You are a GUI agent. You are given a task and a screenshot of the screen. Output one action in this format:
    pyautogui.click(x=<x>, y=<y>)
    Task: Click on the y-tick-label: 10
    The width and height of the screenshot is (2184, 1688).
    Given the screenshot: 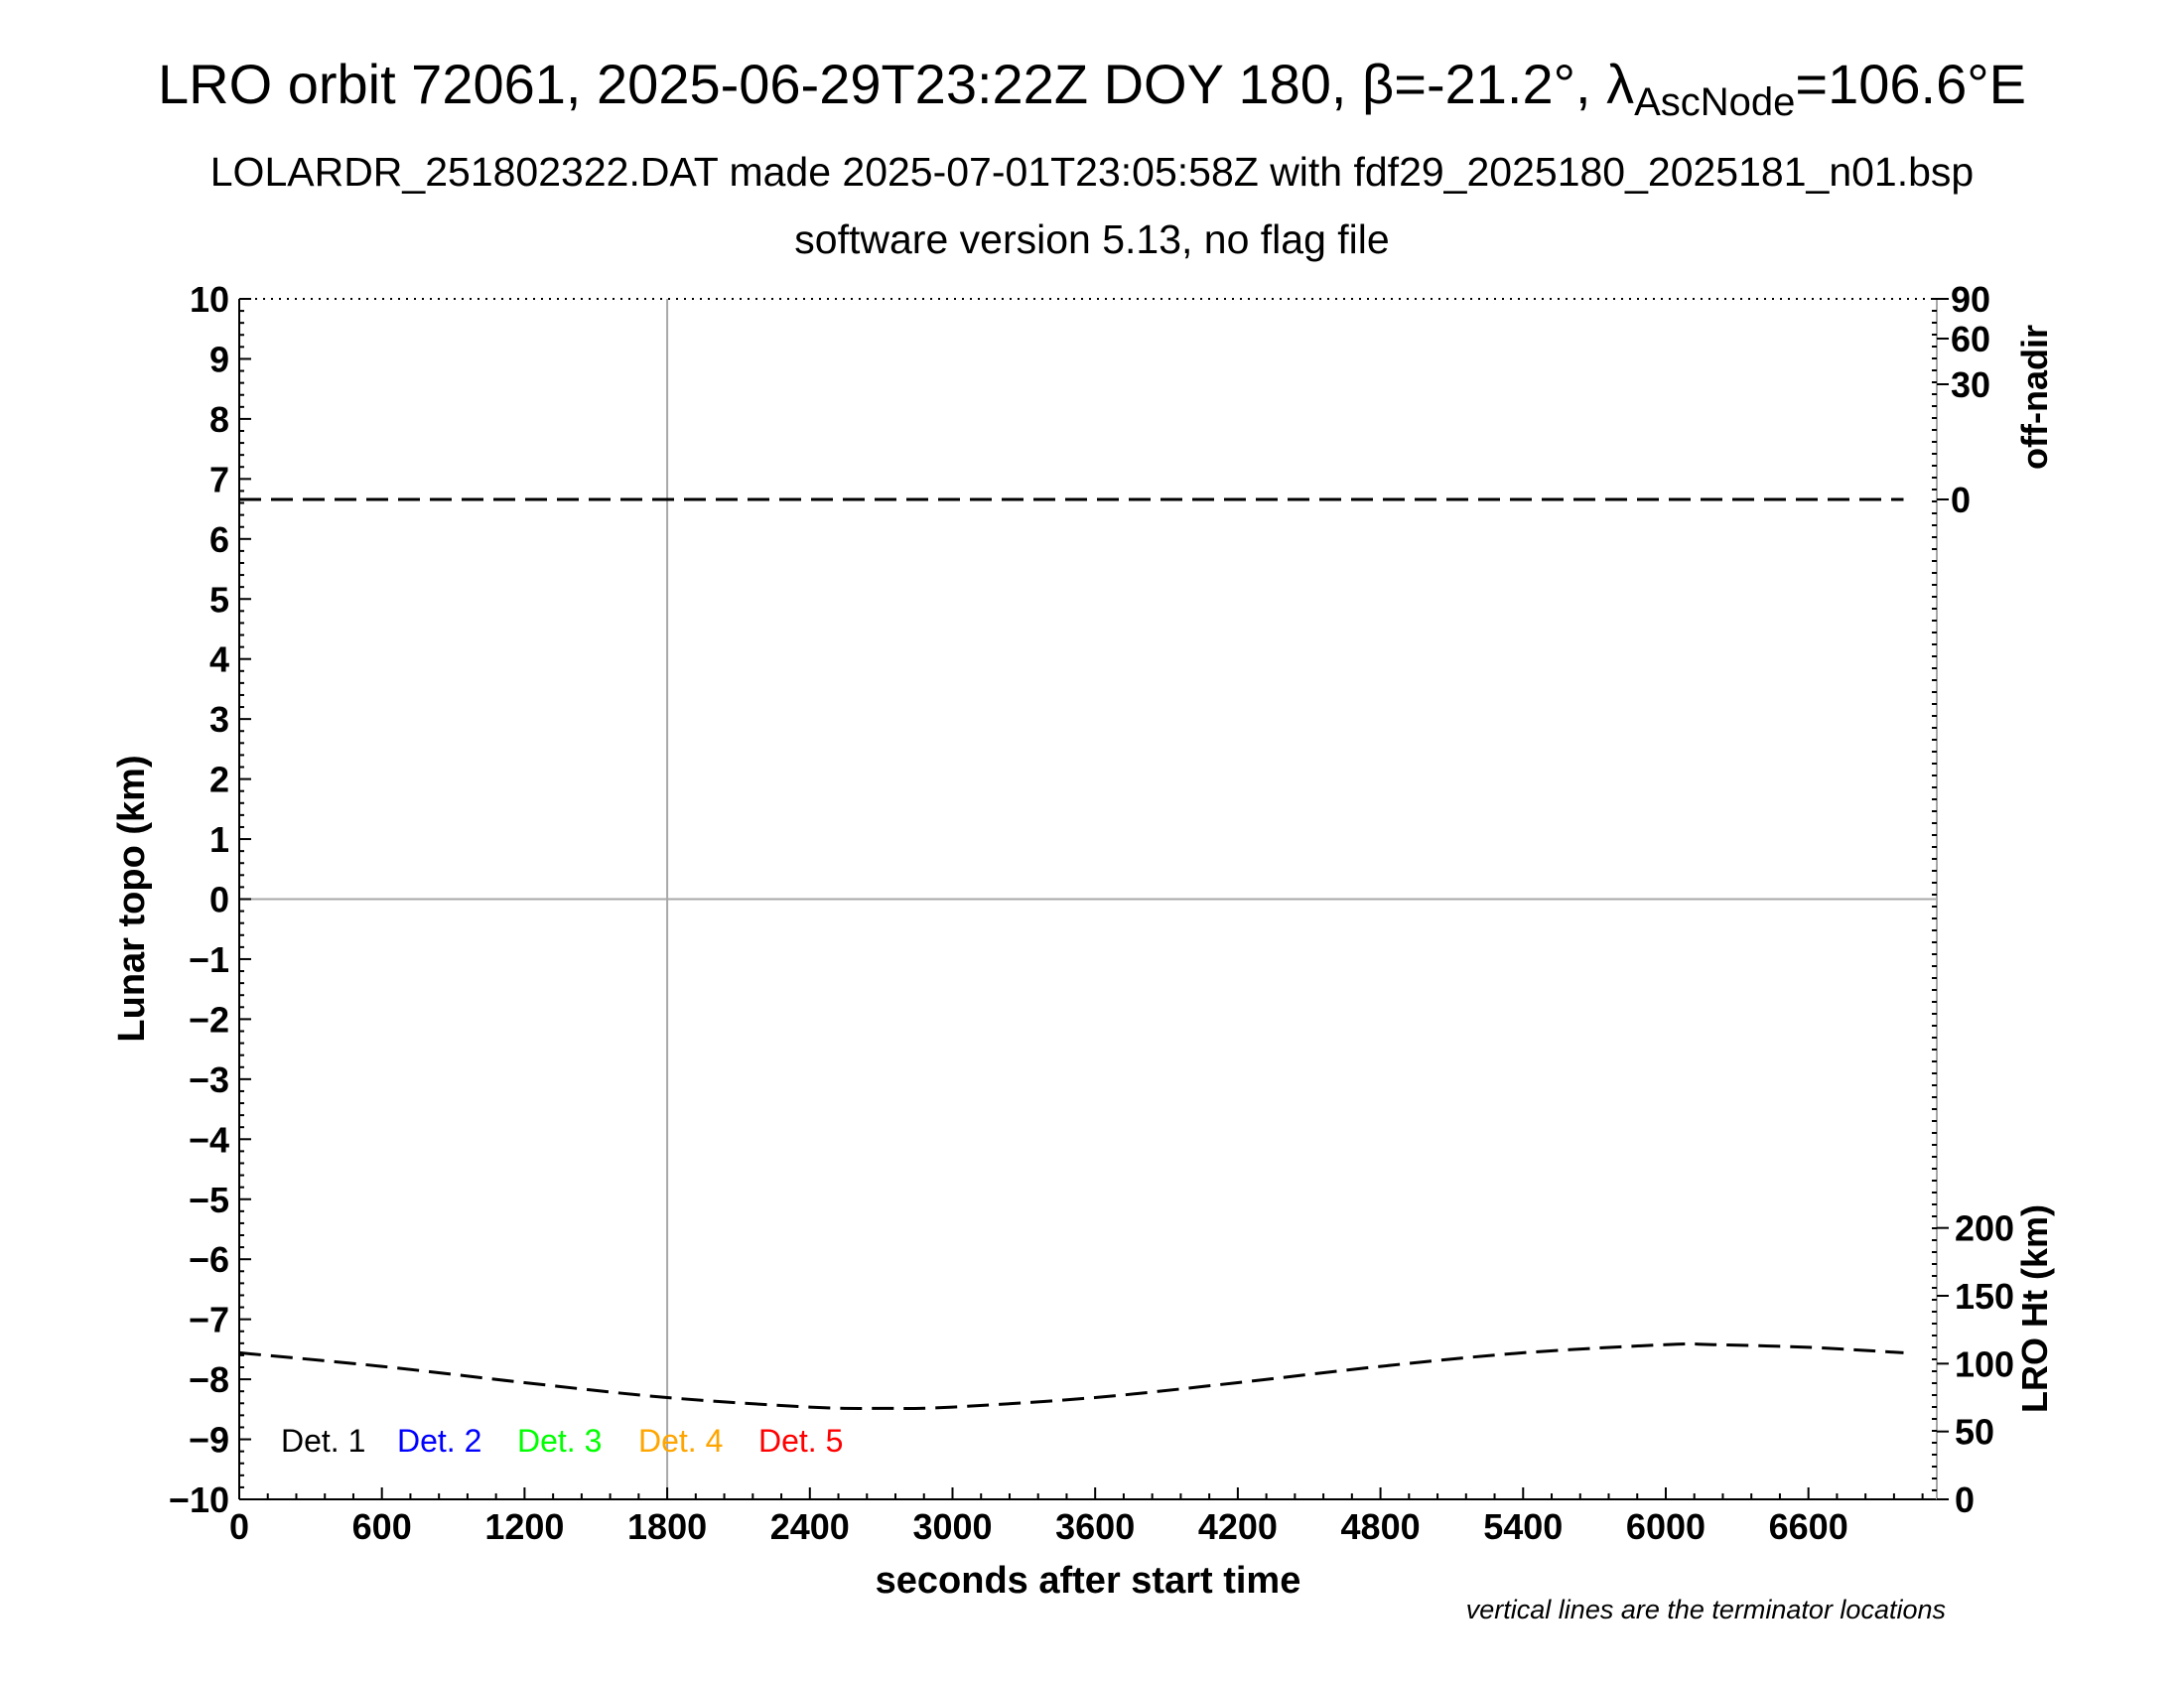 What is the action you would take?
    pyautogui.click(x=209, y=299)
    